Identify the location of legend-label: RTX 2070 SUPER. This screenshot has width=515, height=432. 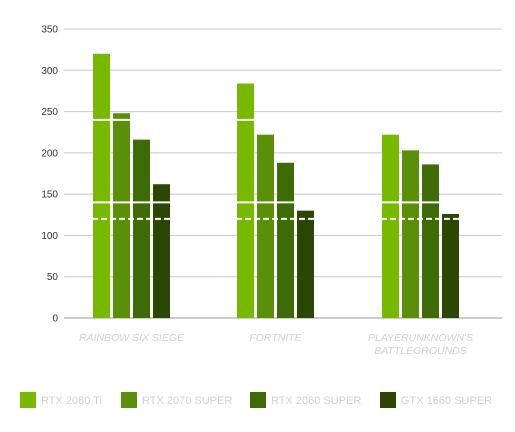
(187, 401).